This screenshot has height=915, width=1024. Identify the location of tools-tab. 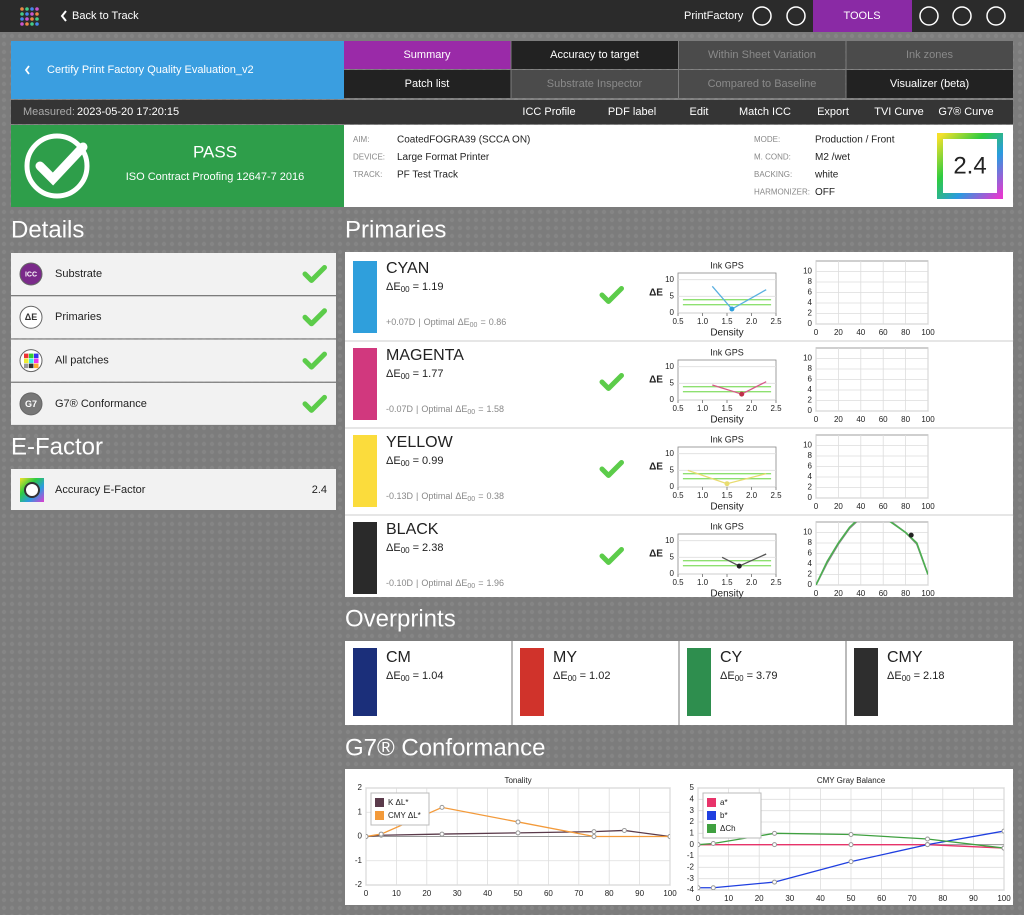
(862, 16).